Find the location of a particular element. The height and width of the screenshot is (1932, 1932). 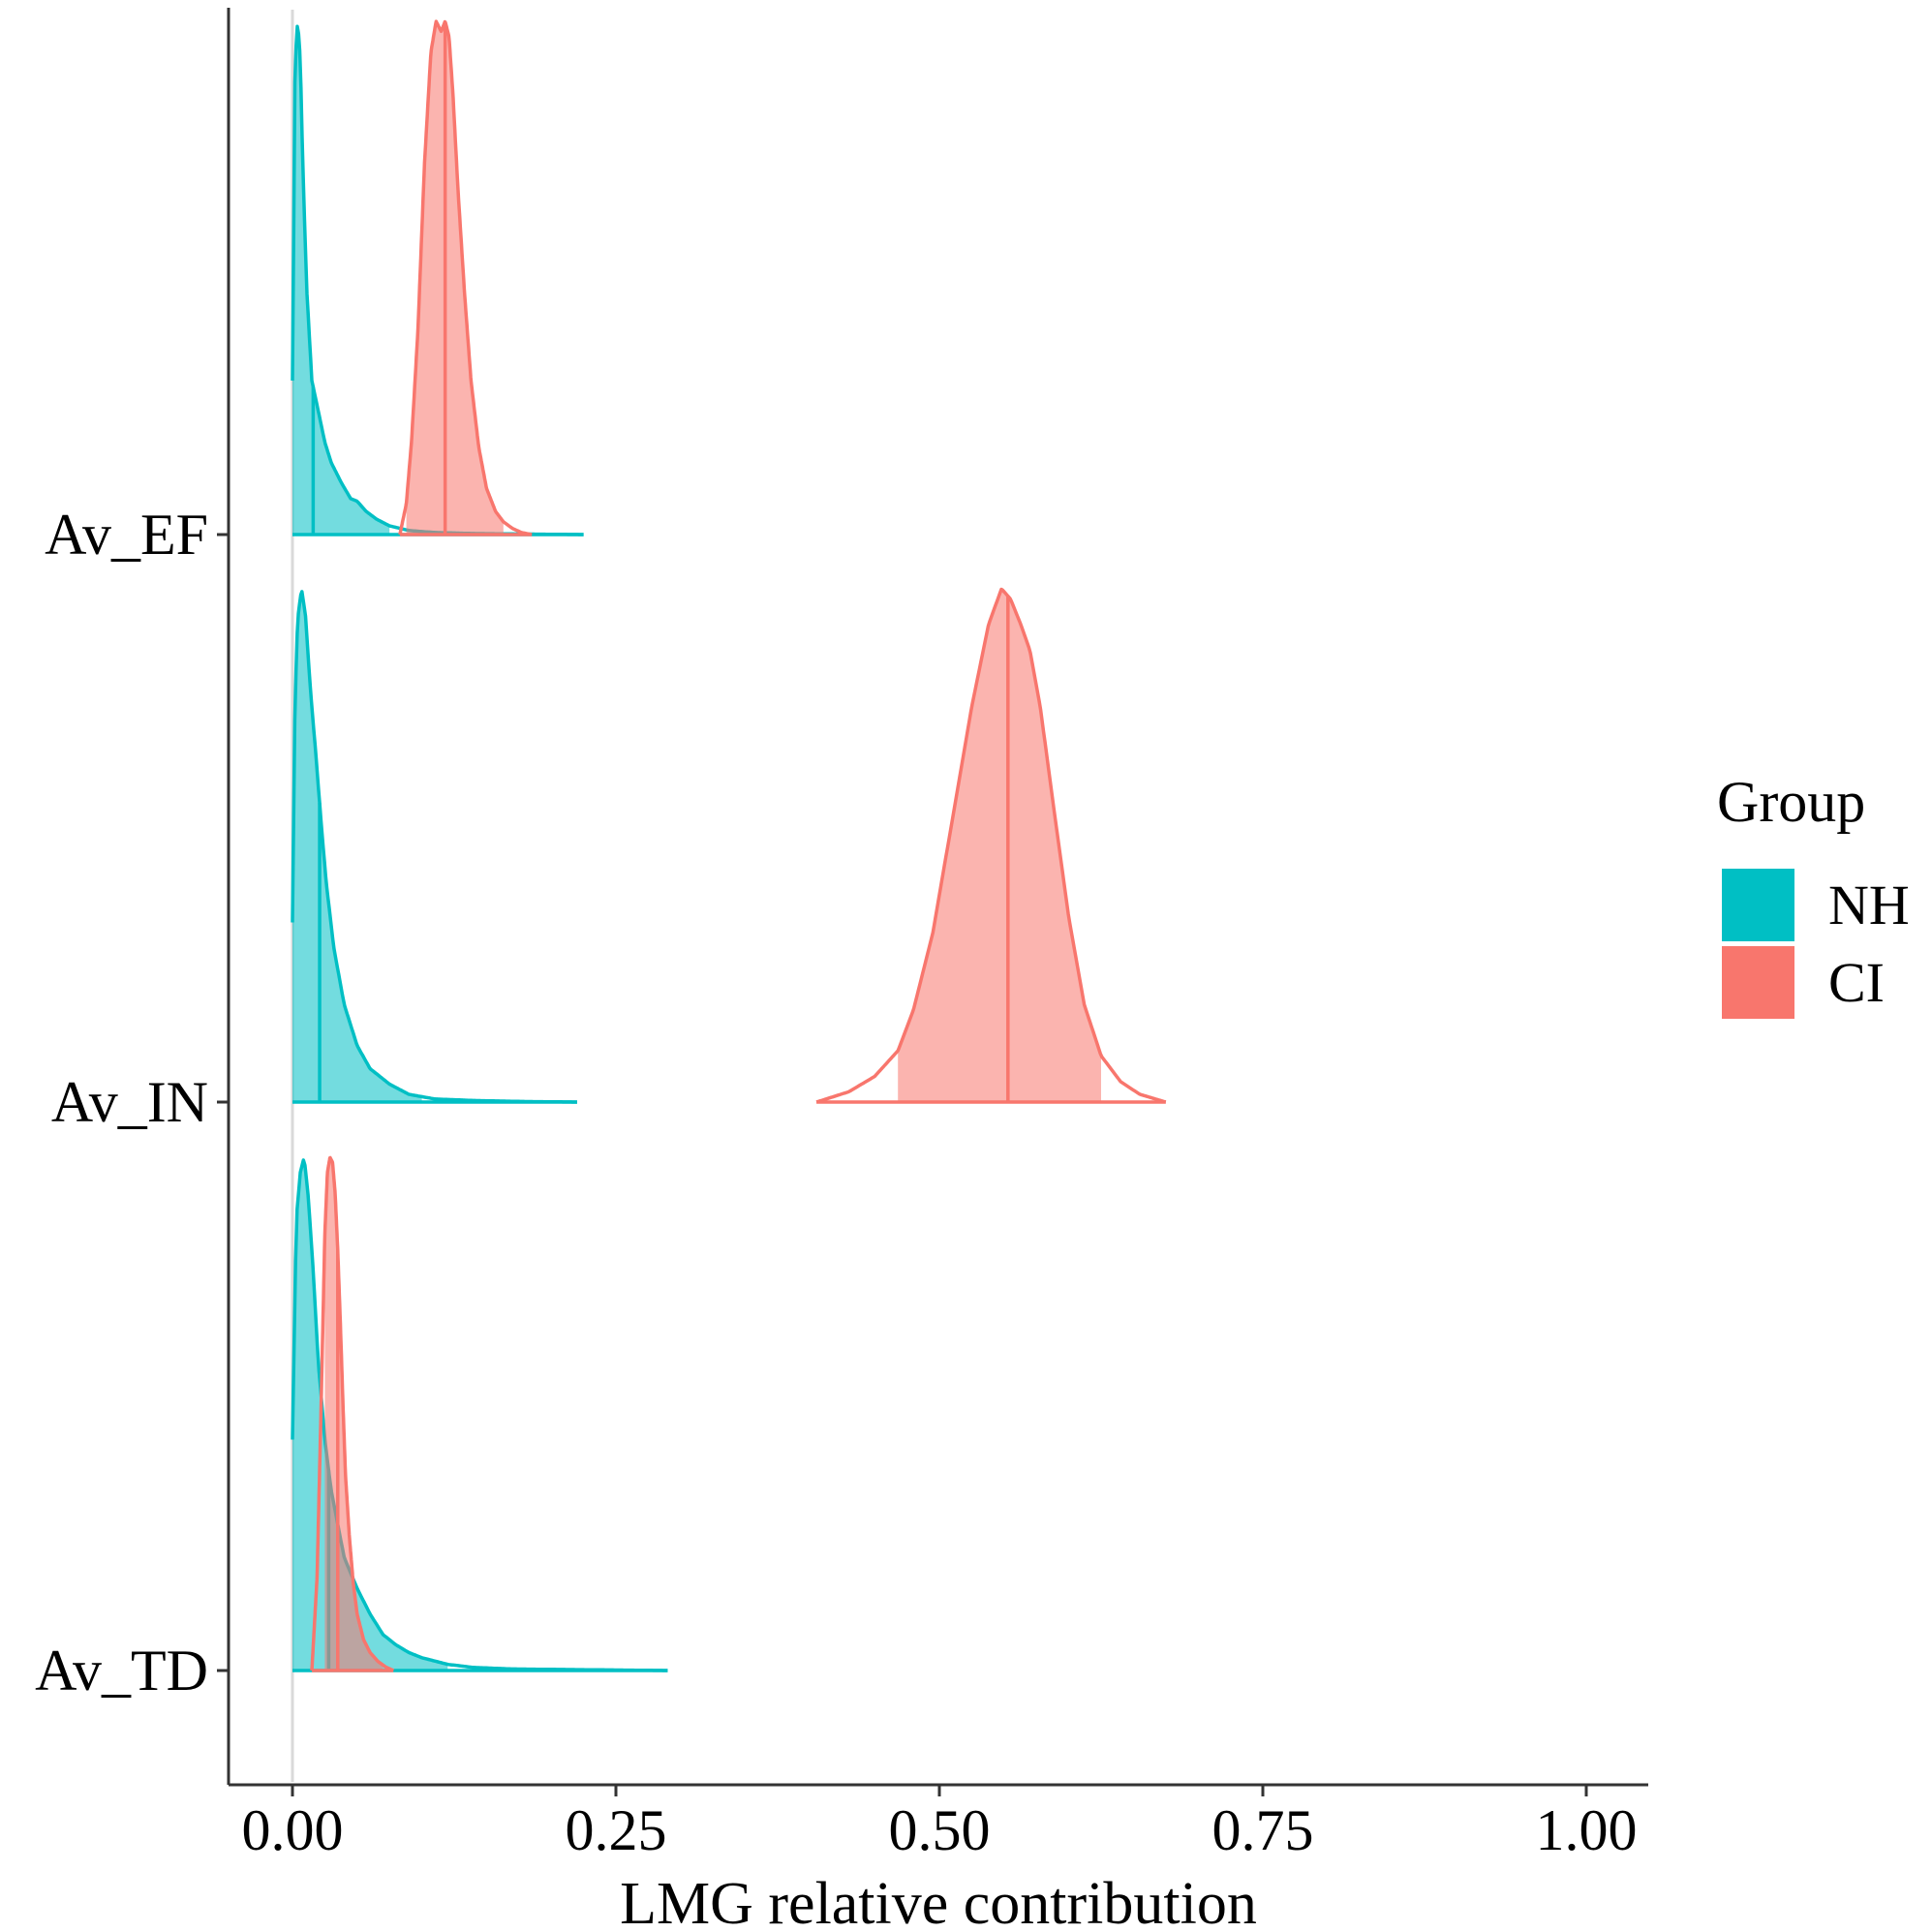

x-tick-label-0.25: 0.25 is located at coordinates (616, 1830).